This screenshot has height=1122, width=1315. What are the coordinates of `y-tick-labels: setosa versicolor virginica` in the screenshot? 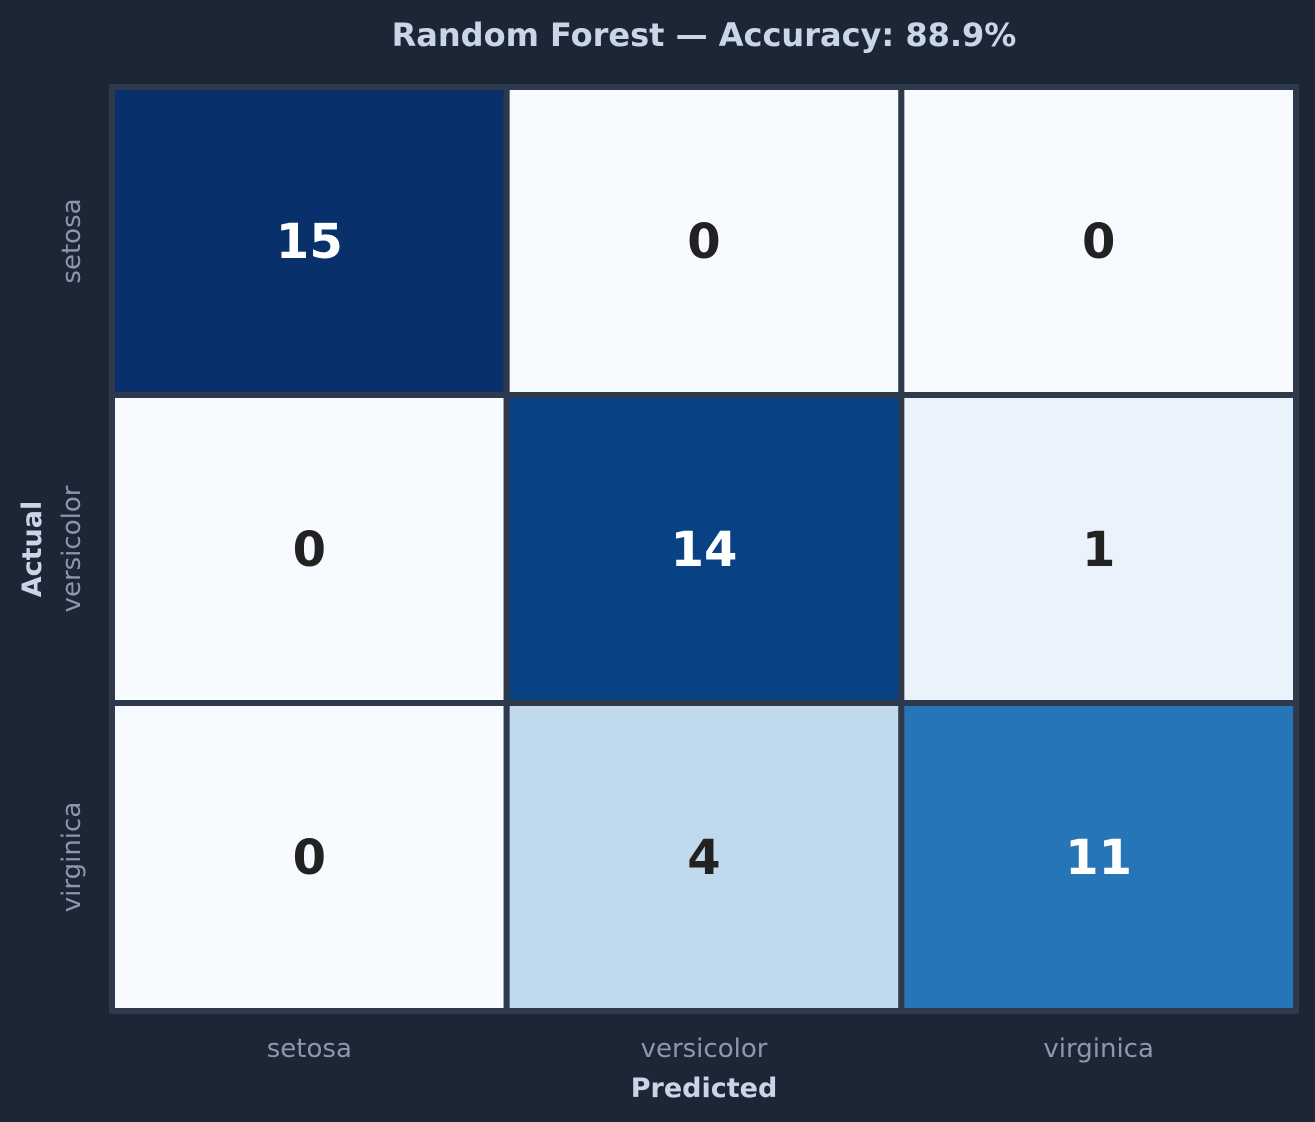 It's located at (72, 555).